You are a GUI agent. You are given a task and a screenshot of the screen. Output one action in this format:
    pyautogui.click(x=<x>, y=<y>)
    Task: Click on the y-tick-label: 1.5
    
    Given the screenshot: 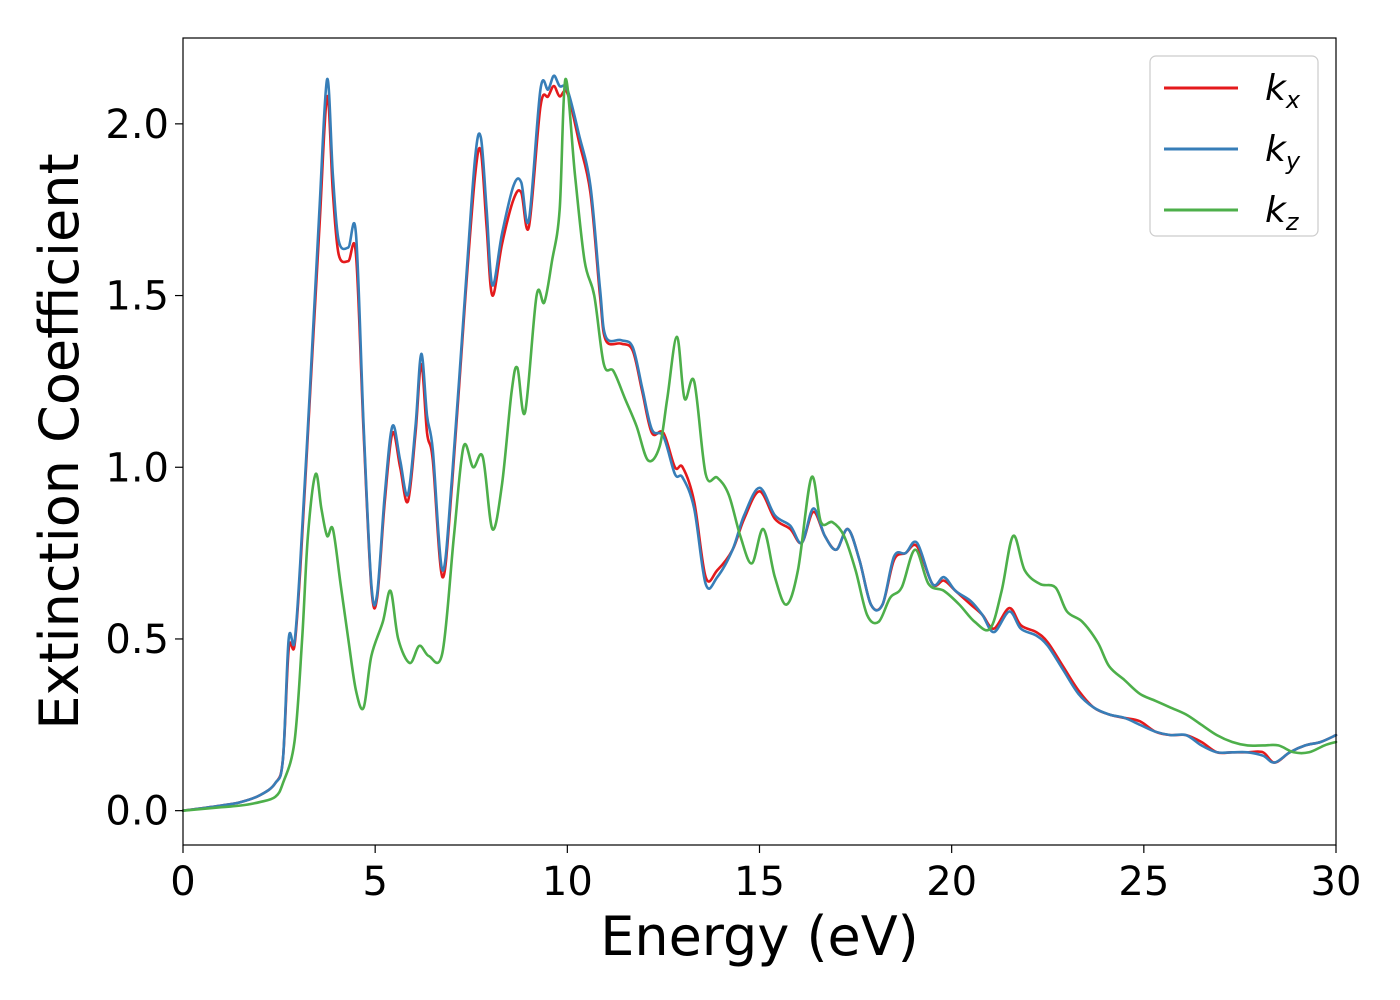 What is the action you would take?
    pyautogui.click(x=137, y=297)
    